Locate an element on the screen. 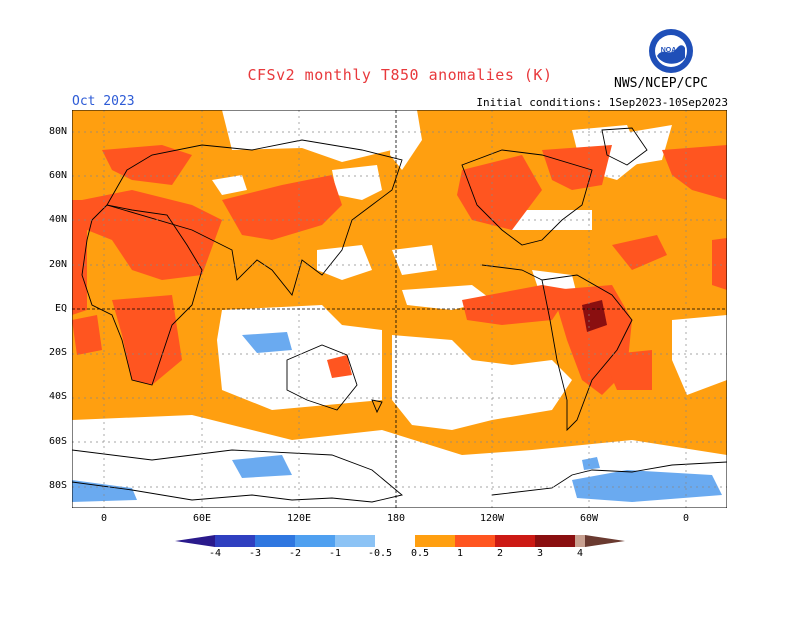 The width and height of the screenshot is (800, 618). initial-conditions: Initial conditions: 1Sep2023-10Sep2023 is located at coordinates (602, 102).